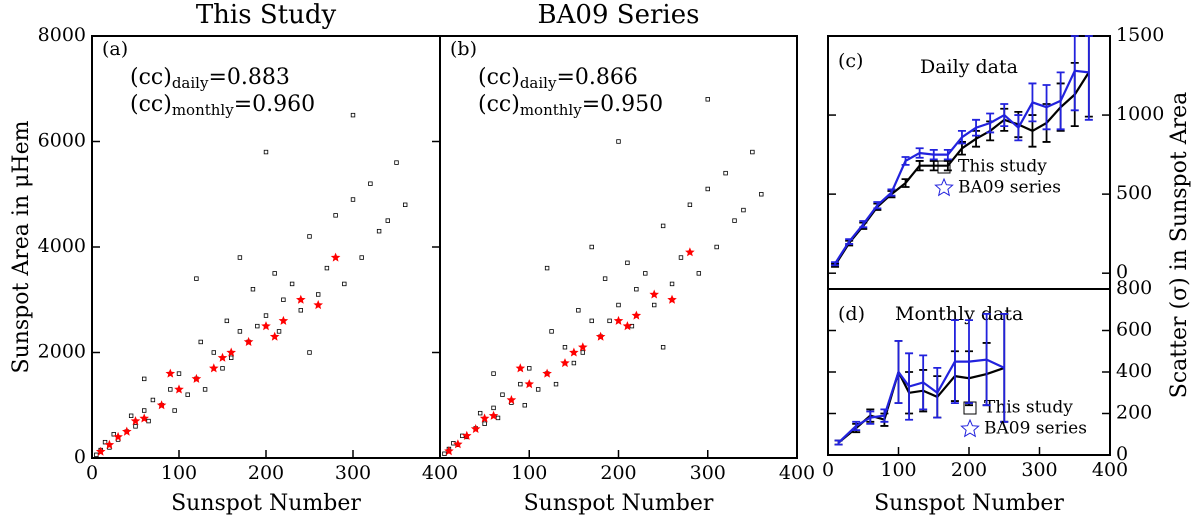 Image resolution: width=1200 pixels, height=522 pixels. What do you see at coordinates (1134, 413) in the screenshot?
I see `y-tick-label: 200` at bounding box center [1134, 413].